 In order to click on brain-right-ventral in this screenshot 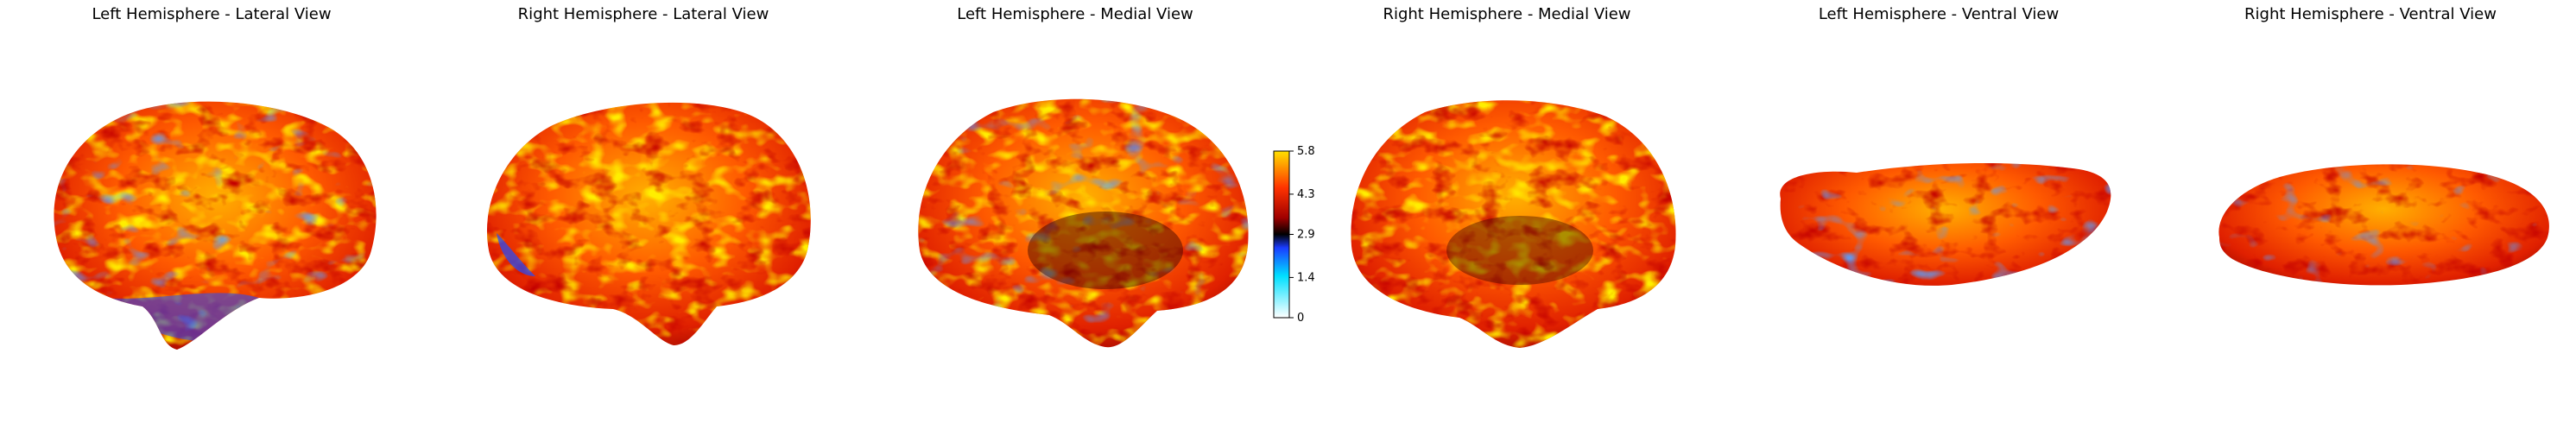, I will do `click(2383, 225)`.